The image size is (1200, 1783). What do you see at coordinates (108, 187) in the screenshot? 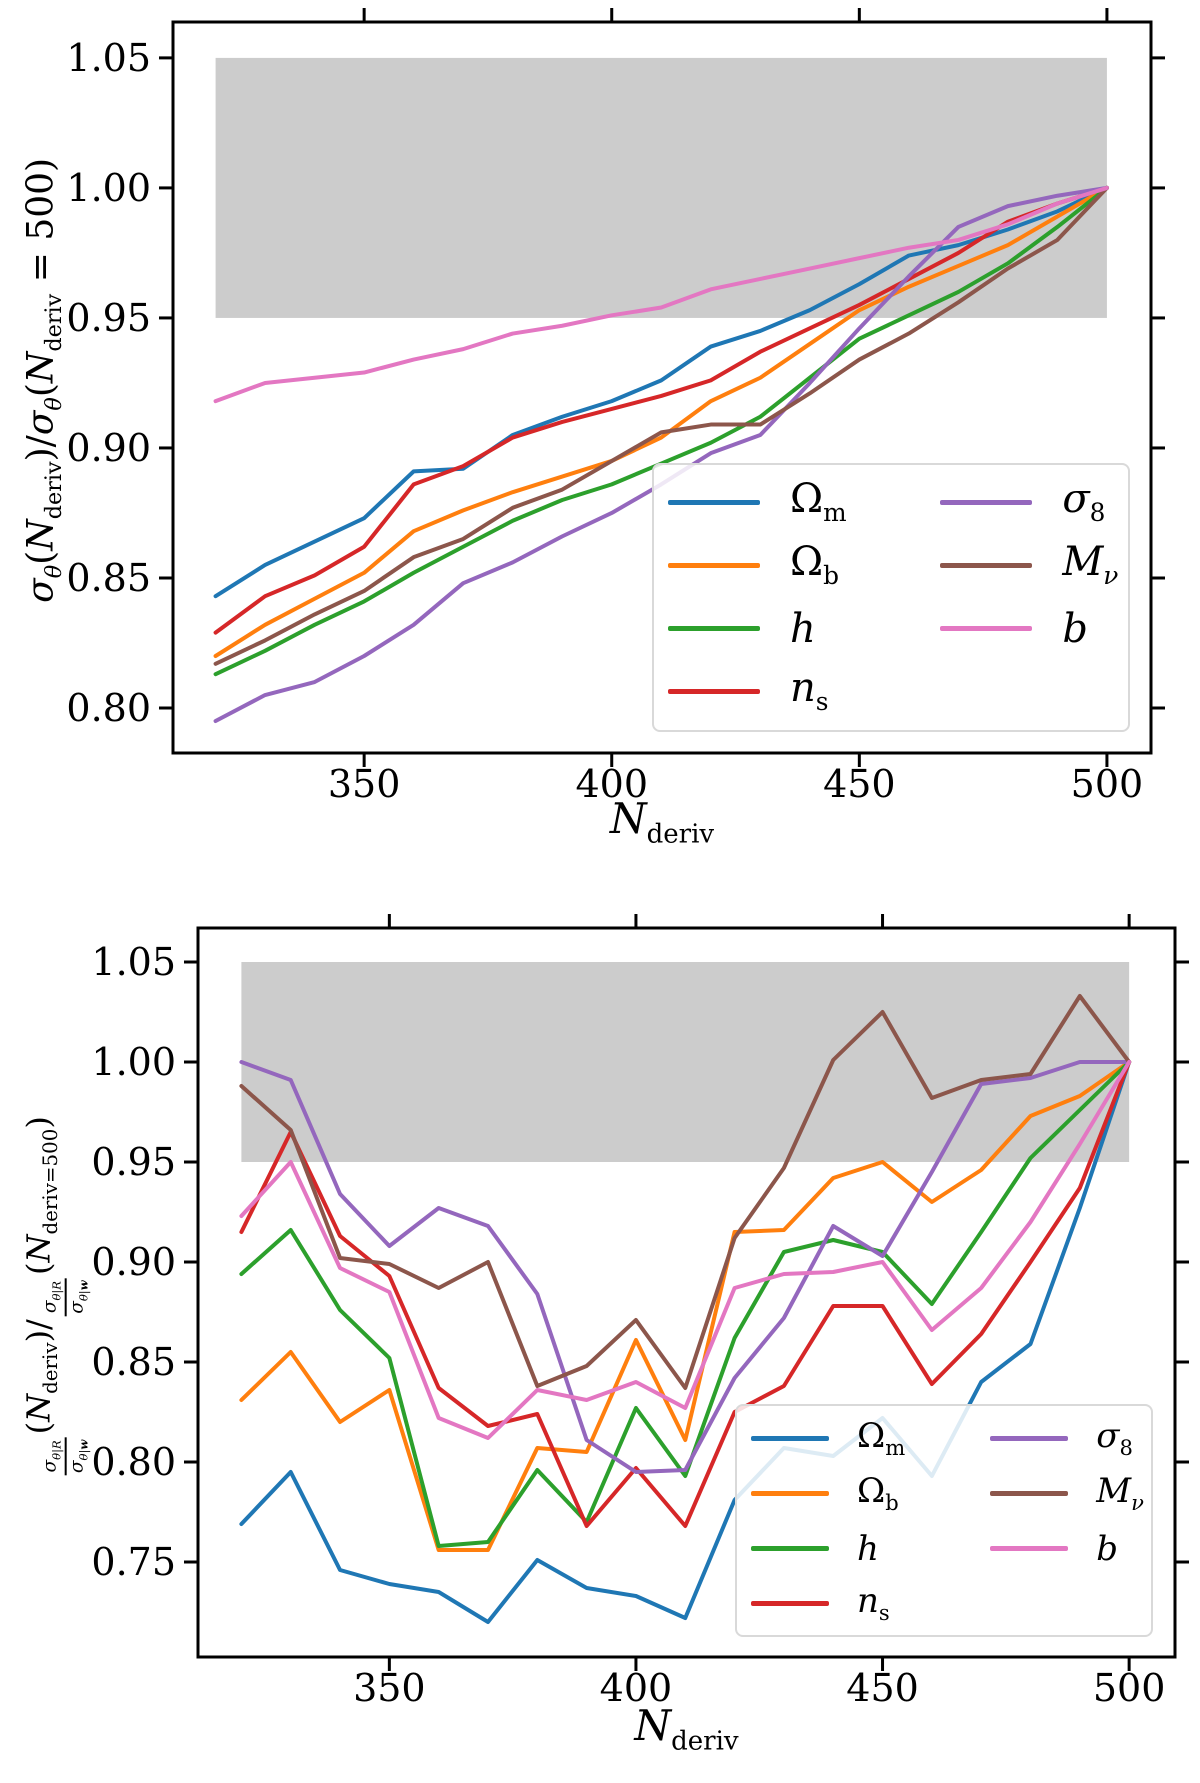
I see `top-plot-ytick-label: 1.00` at bounding box center [108, 187].